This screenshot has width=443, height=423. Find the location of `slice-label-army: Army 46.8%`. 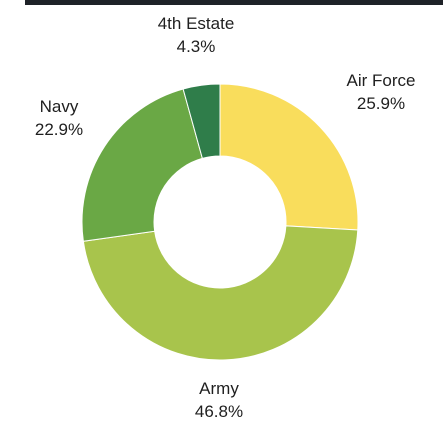

slice-label-army: Army 46.8% is located at coordinates (219, 400).